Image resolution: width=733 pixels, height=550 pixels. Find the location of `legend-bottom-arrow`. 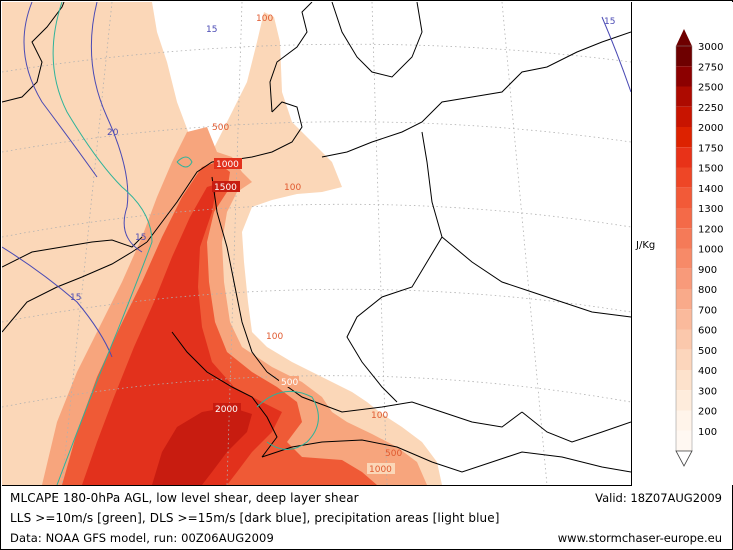

legend-bottom-arrow is located at coordinates (684, 458).